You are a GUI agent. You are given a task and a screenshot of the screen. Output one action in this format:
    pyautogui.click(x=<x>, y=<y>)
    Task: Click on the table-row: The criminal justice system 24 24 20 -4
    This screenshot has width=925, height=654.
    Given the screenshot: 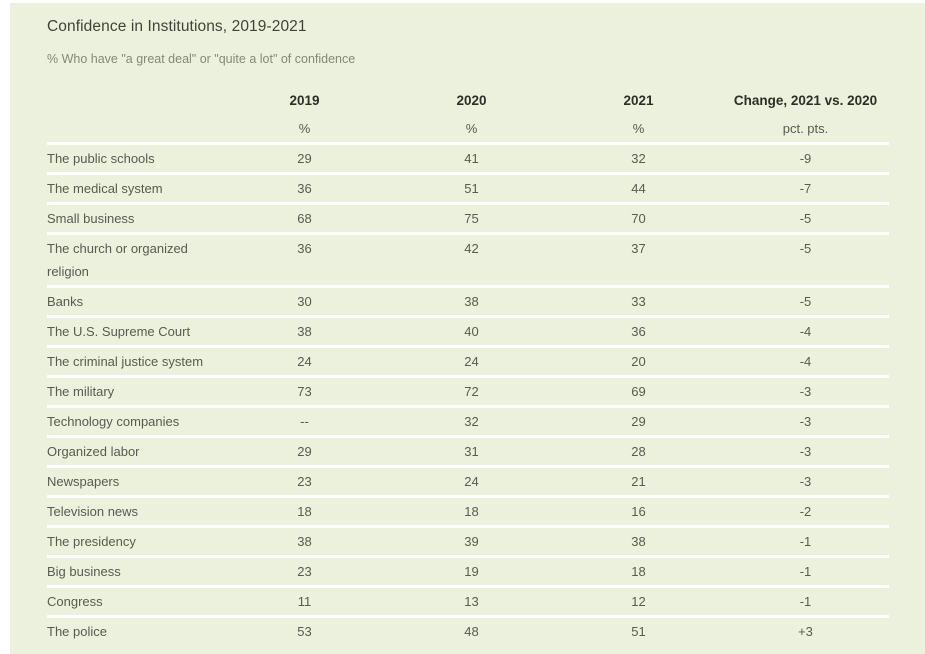 What is the action you would take?
    pyautogui.click(x=468, y=360)
    